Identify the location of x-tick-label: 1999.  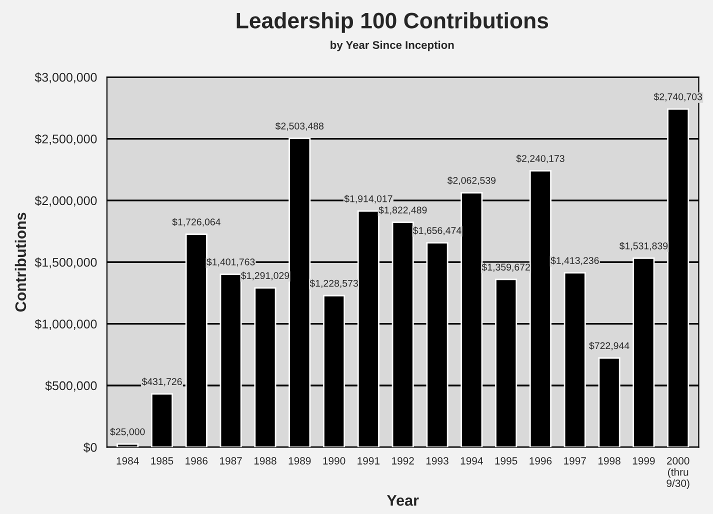
(643, 461).